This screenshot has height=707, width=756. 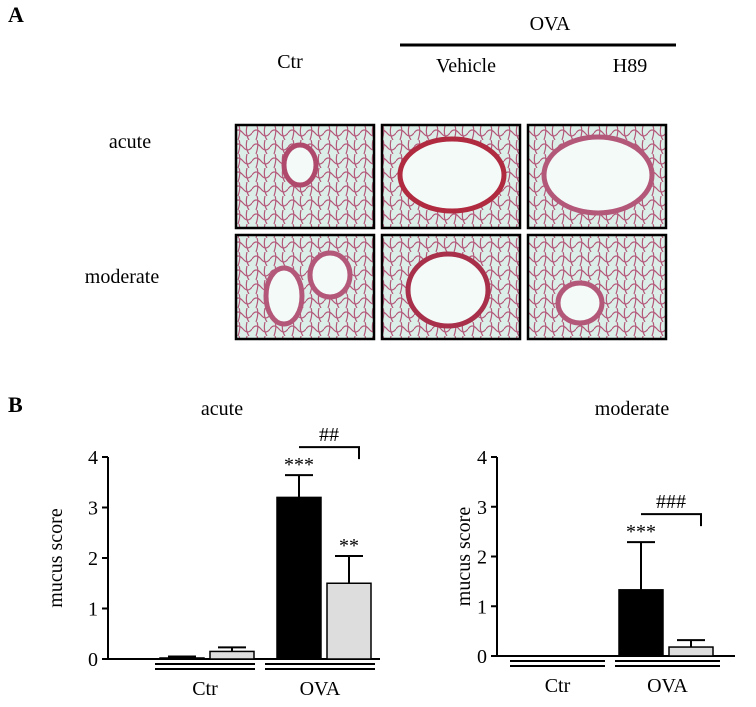 What do you see at coordinates (466, 66) in the screenshot?
I see `column-label: Vehicle` at bounding box center [466, 66].